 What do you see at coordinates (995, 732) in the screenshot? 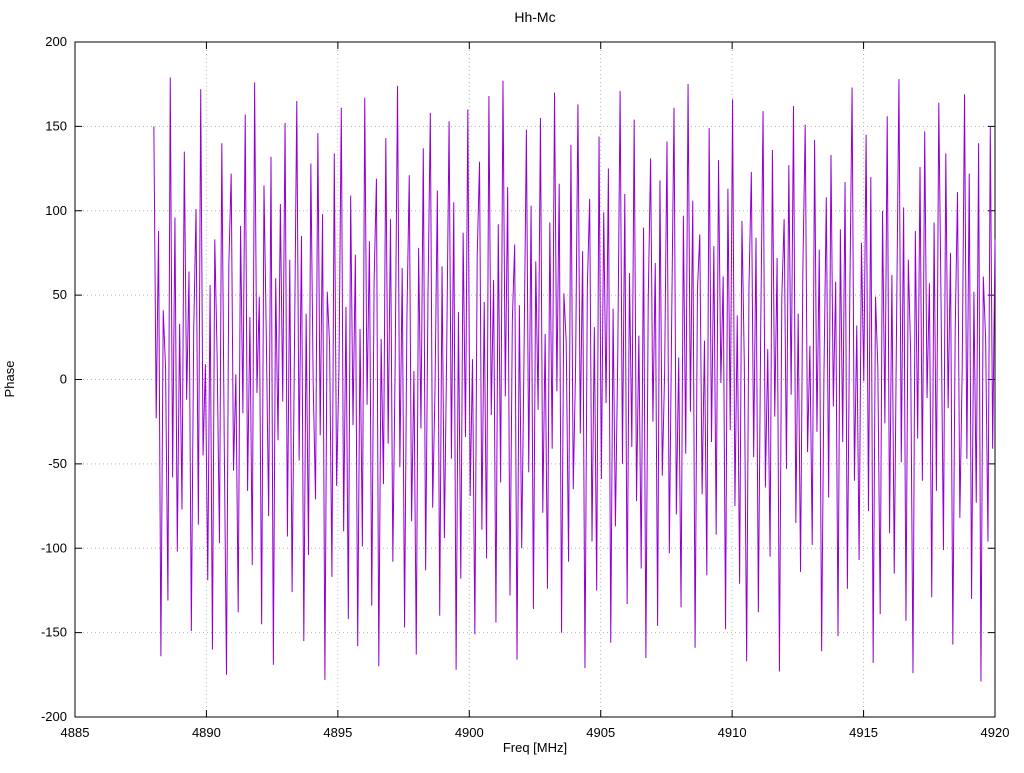
I see `x-tick-label: 4920` at bounding box center [995, 732].